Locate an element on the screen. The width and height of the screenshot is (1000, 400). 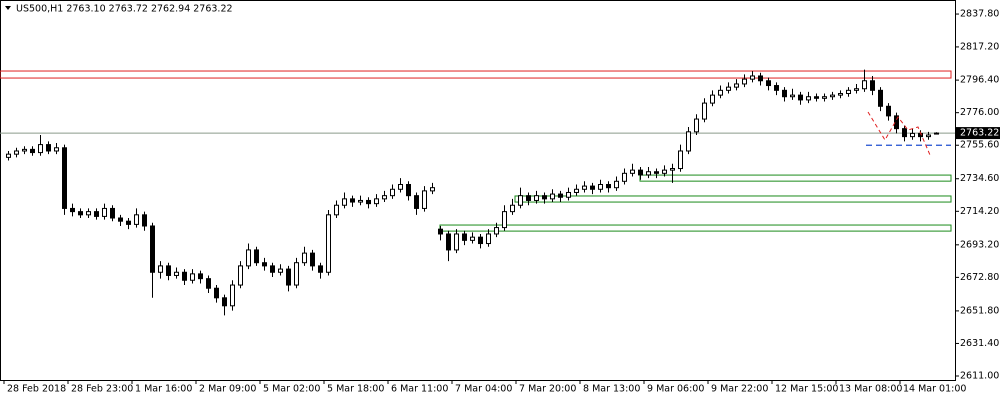
x-tick-label: 9 Mar 22:00 is located at coordinates (739, 389).